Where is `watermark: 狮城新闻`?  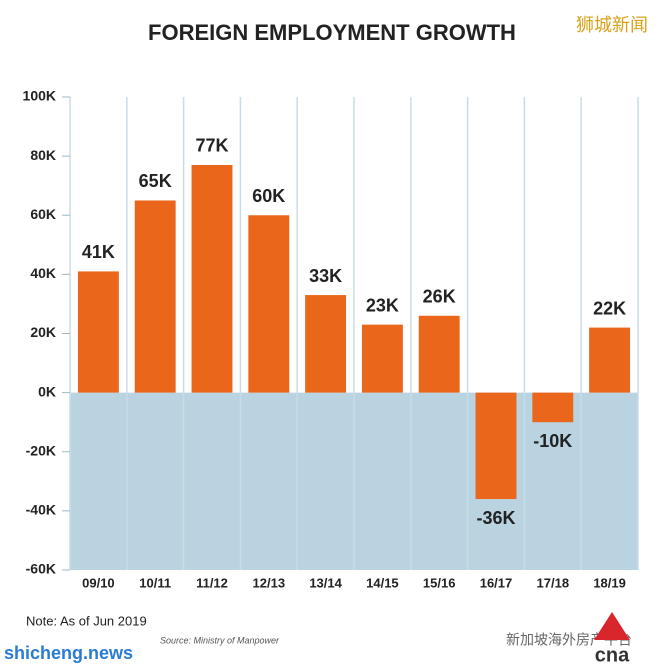 watermark: 狮城新闻 is located at coordinates (612, 25).